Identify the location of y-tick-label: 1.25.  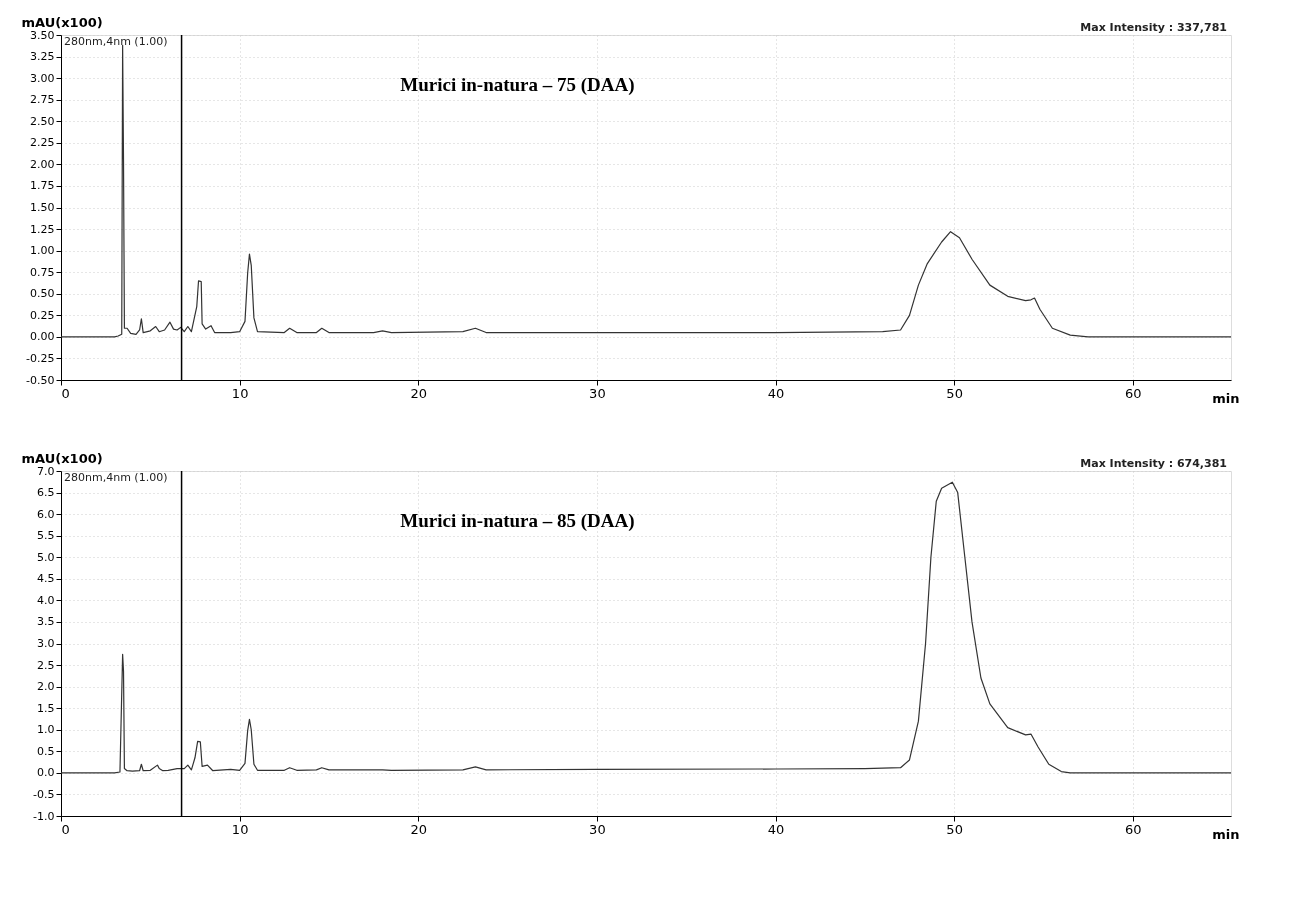
(42, 229).